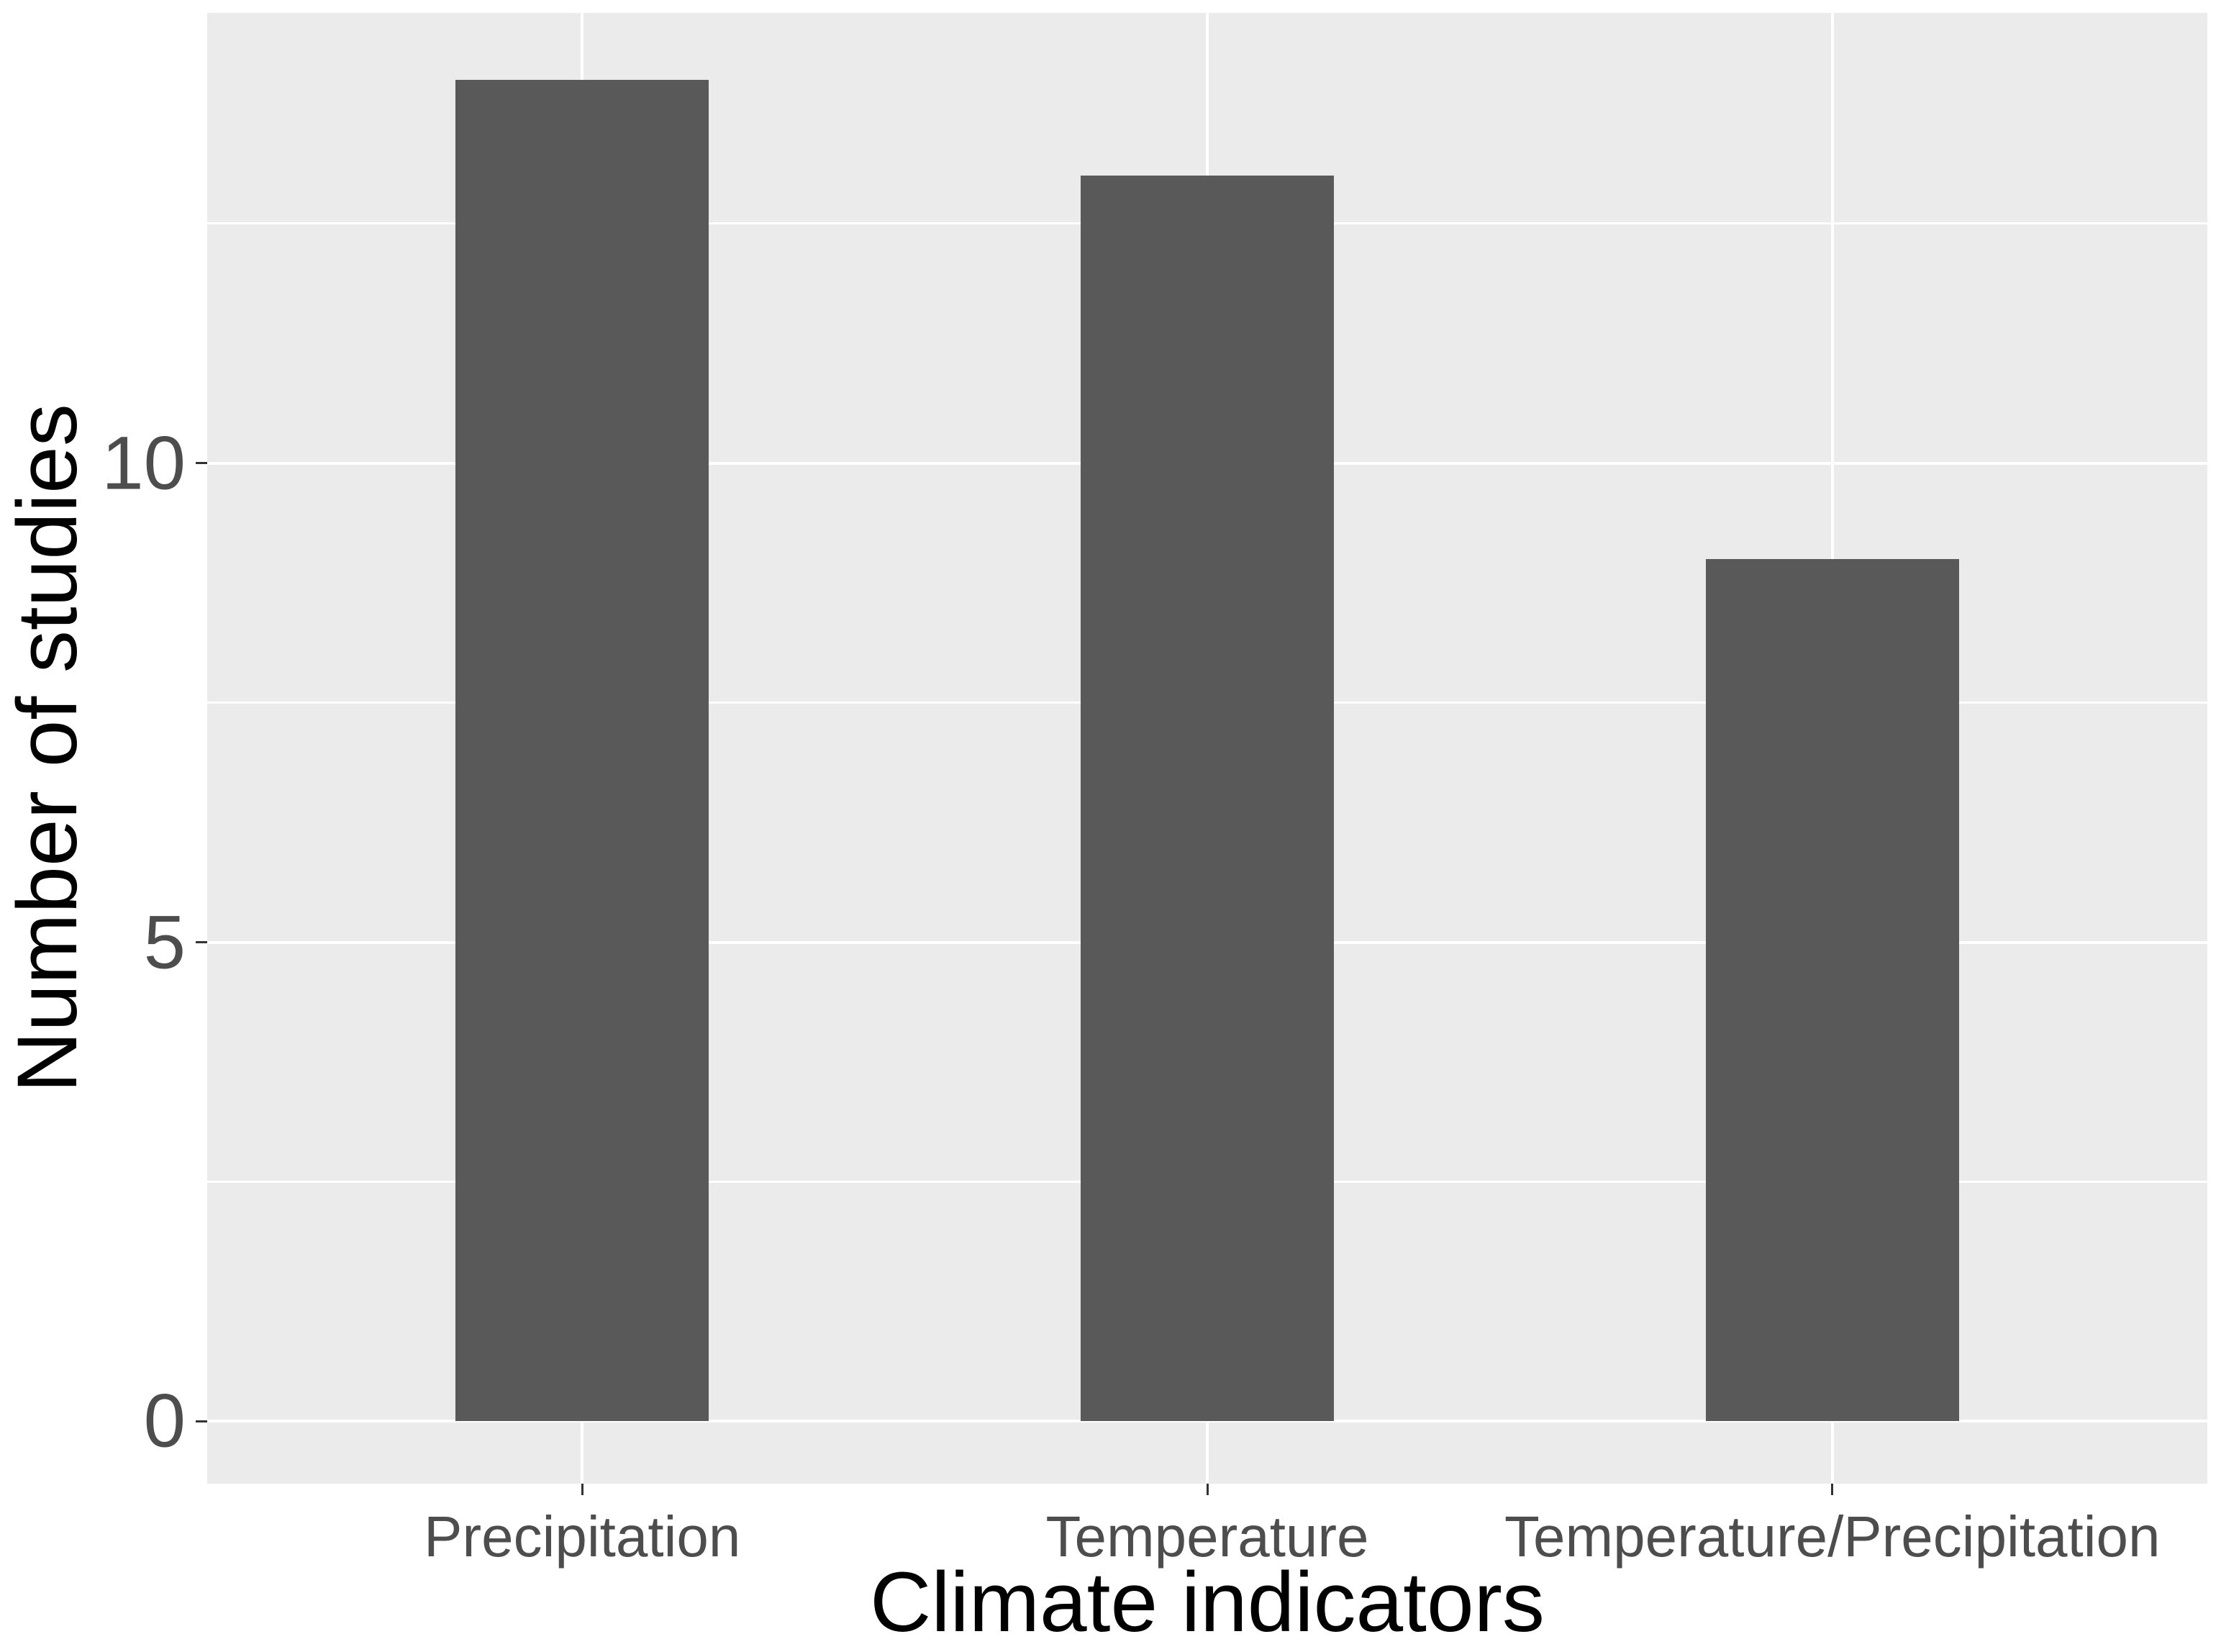 The image size is (2221, 1652). Describe the element at coordinates (47, 748) in the screenshot. I see `y-axis-title: Number of studies` at that location.